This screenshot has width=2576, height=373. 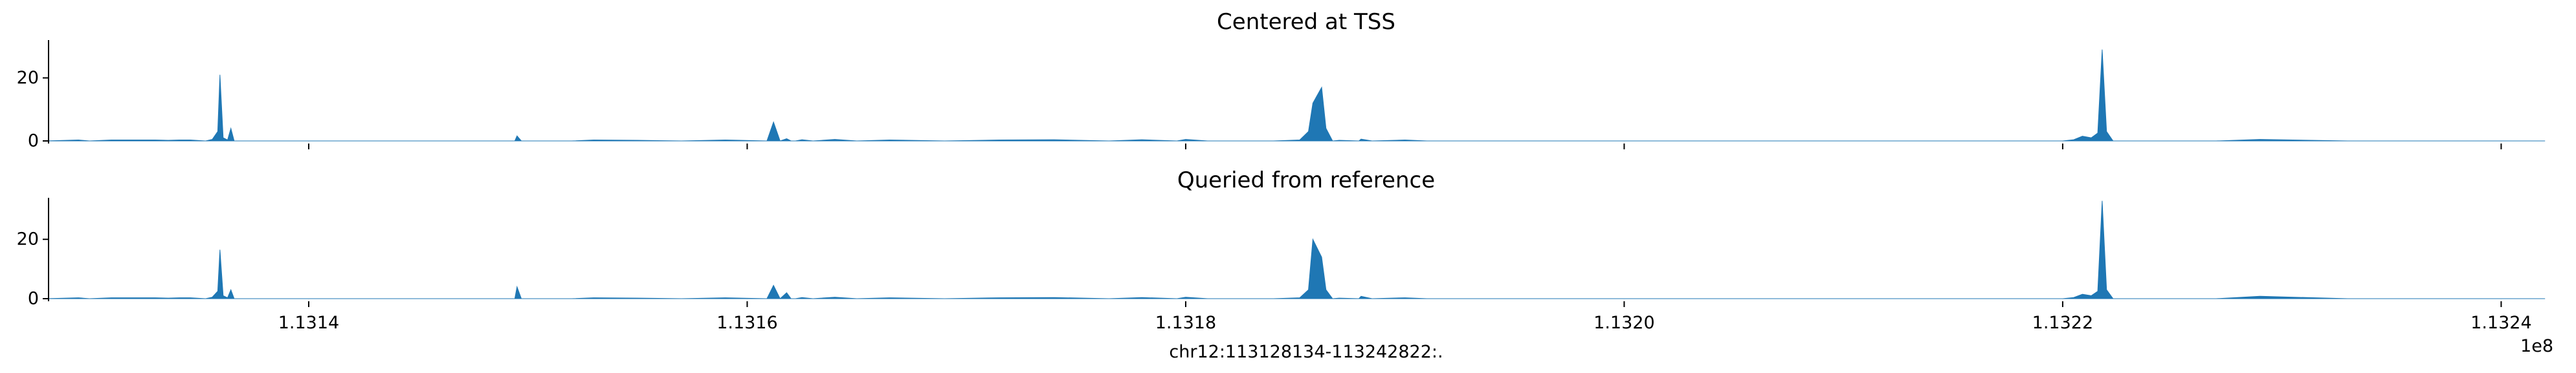 I want to click on panel-1-y-tick-20: 20, so click(x=33, y=78).